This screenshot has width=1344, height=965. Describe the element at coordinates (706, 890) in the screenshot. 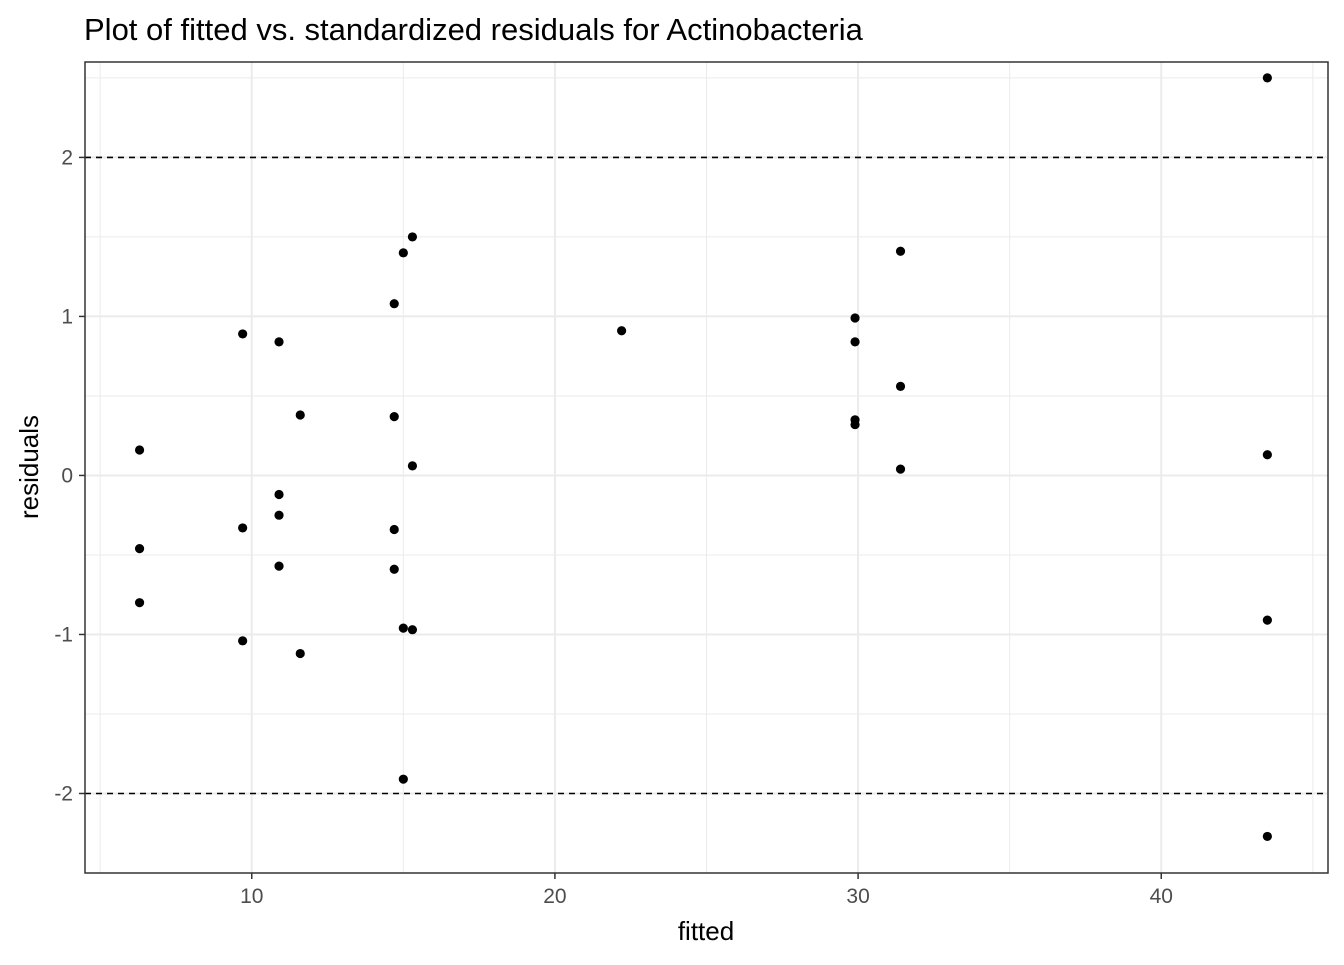

I see `x-axis: 10 20 30 40` at that location.